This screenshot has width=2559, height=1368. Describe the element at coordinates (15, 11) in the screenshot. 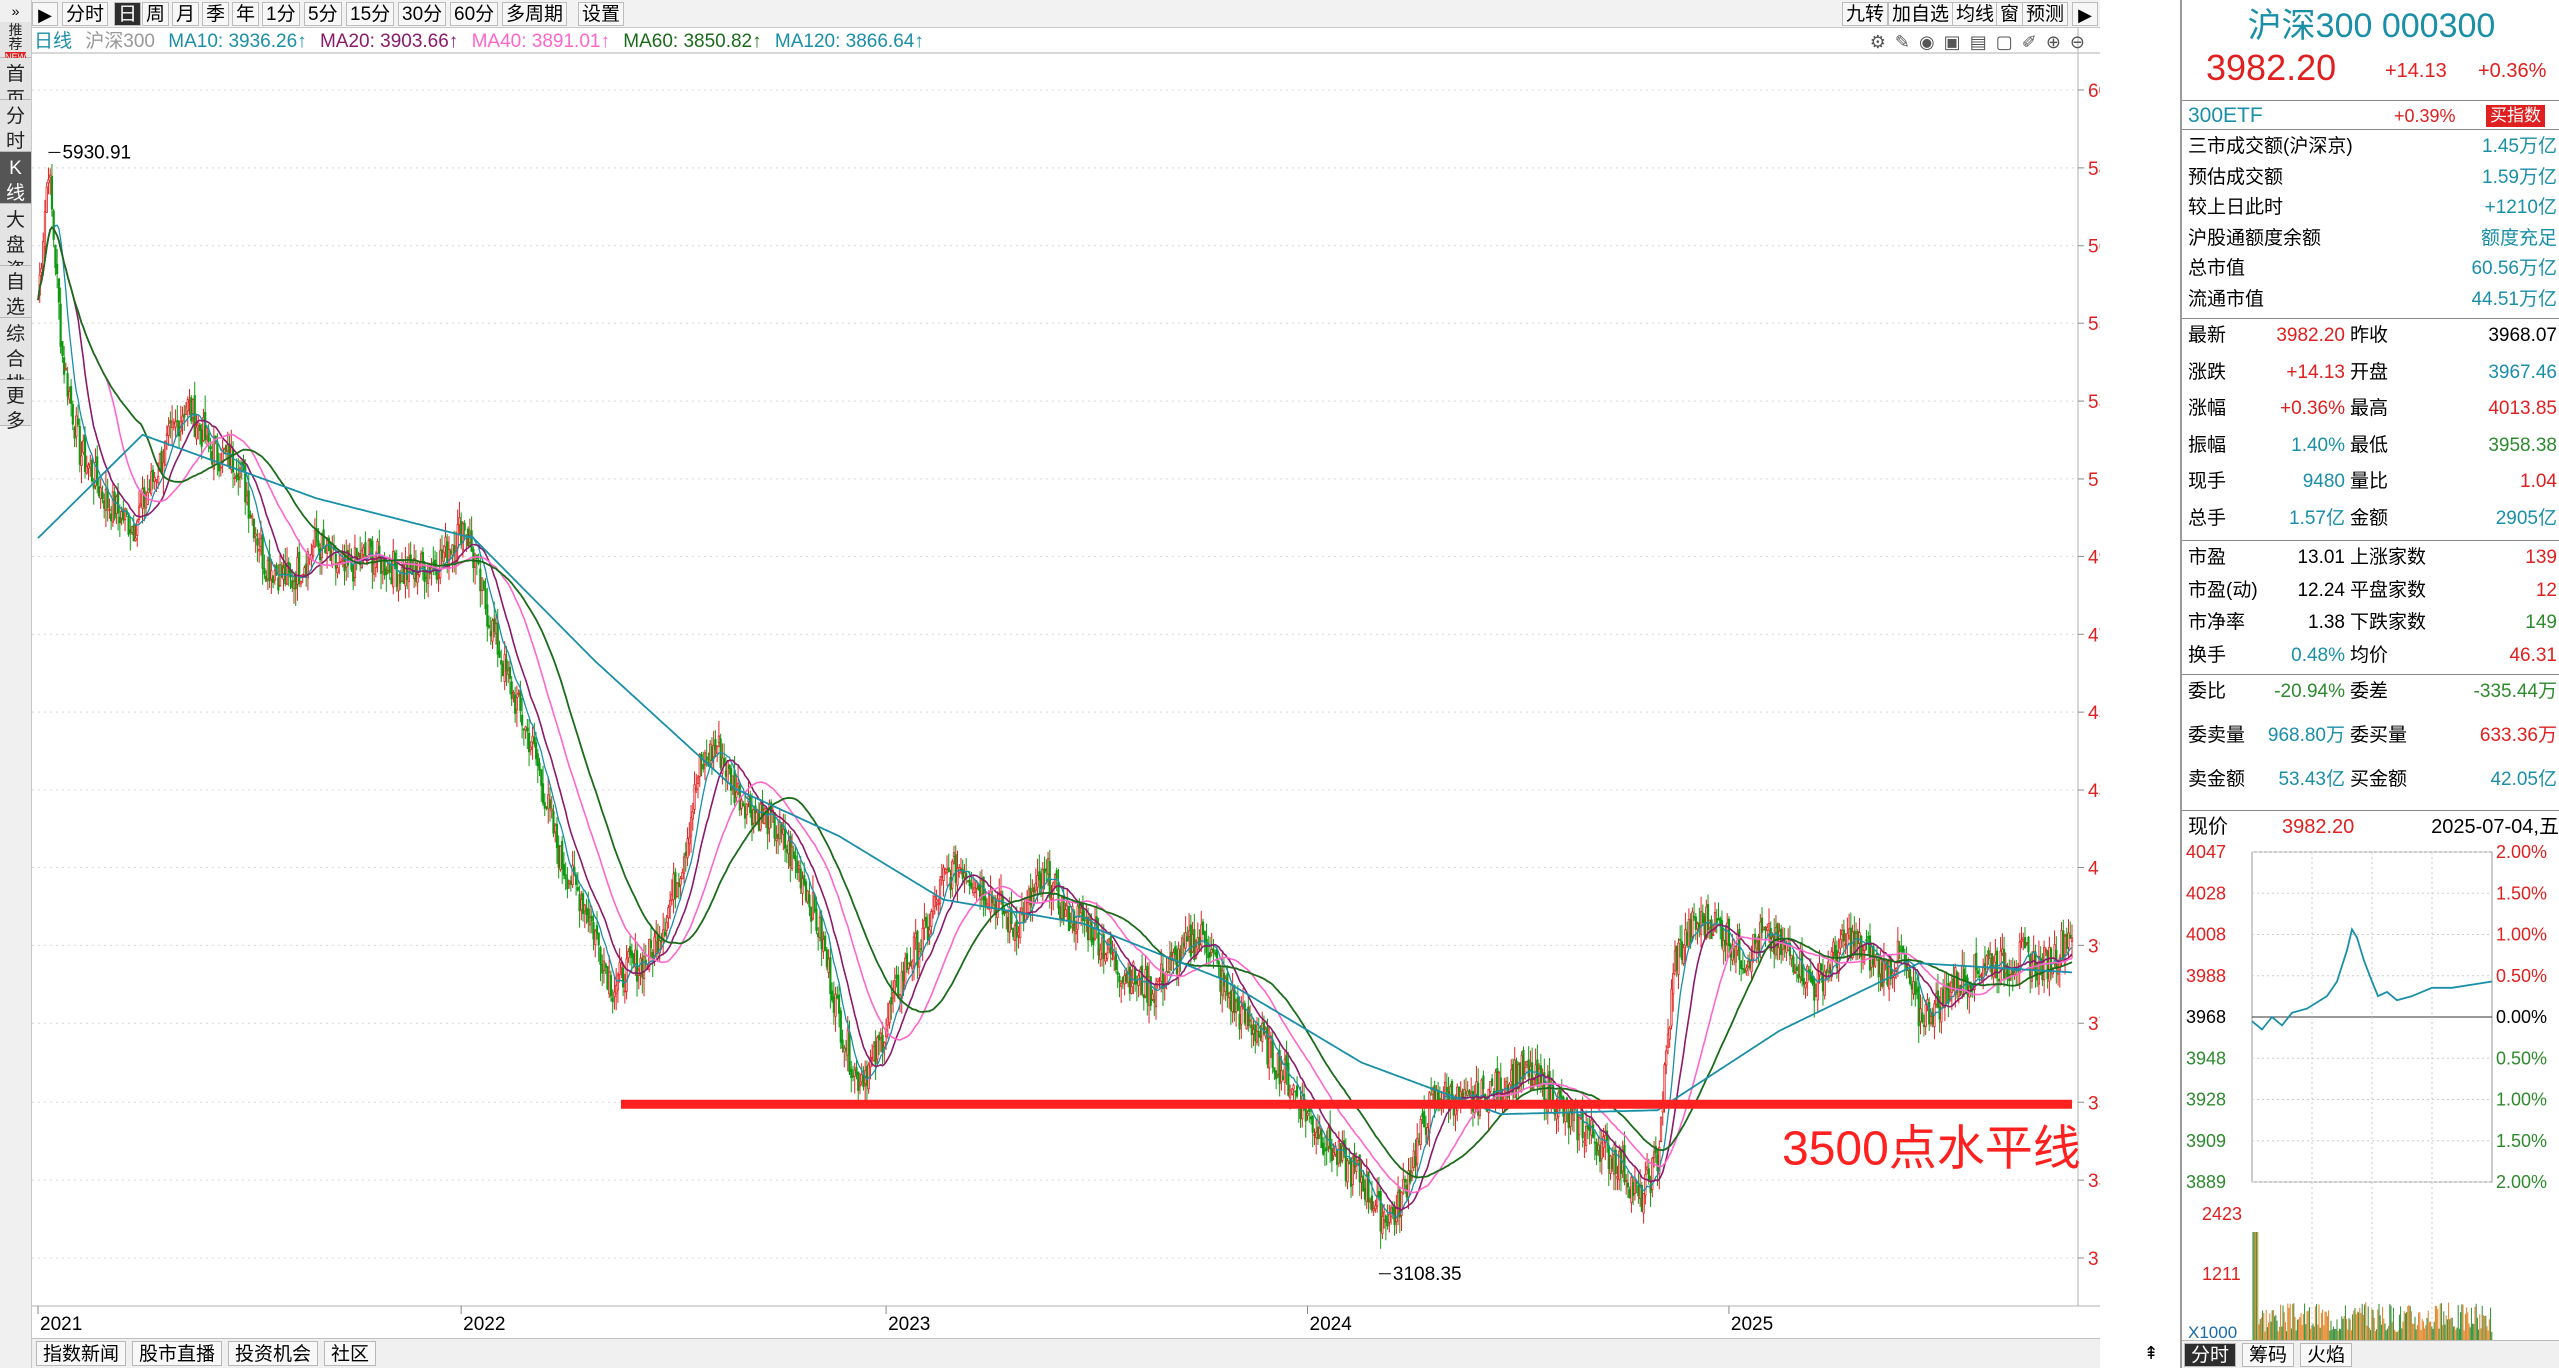

I see `collapse-arrow-icon: »` at that location.